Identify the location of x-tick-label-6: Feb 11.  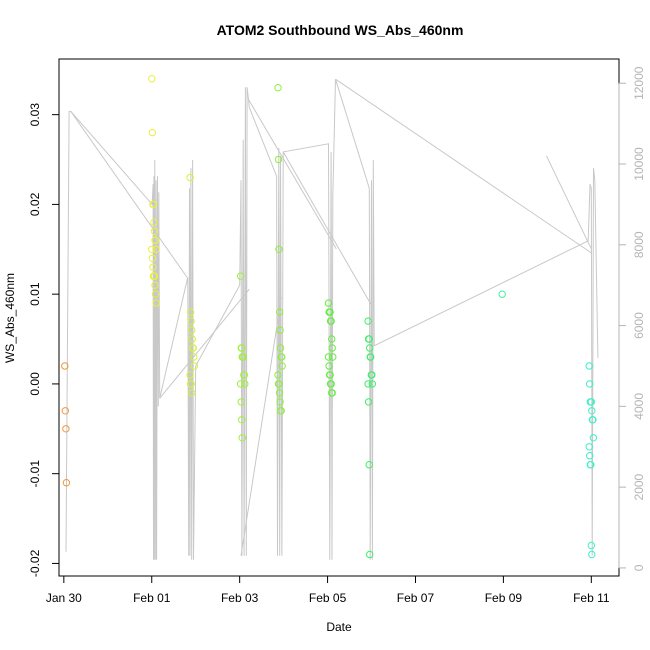
(591, 598).